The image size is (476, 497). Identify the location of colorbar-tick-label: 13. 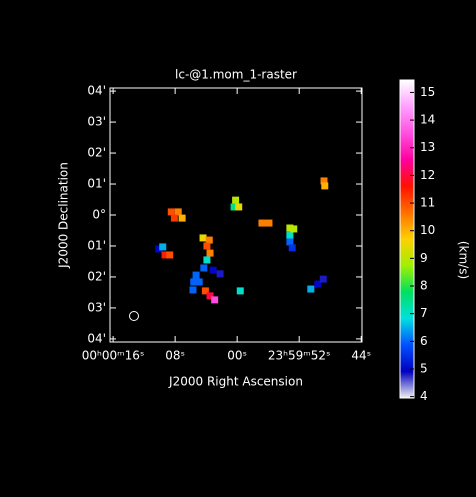
(427, 147).